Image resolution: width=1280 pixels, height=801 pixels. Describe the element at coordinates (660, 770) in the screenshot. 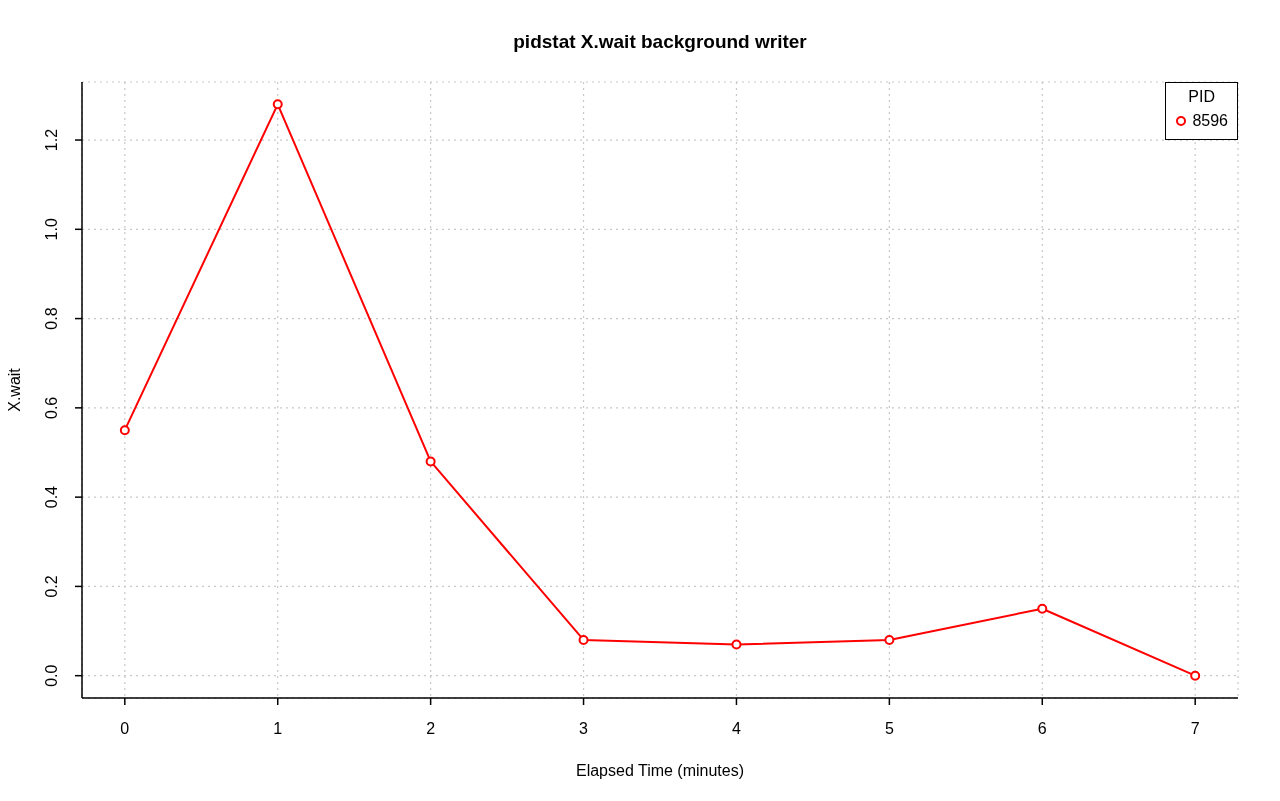

I see `x-axis-title: Elapsed Time (minutes)` at that location.